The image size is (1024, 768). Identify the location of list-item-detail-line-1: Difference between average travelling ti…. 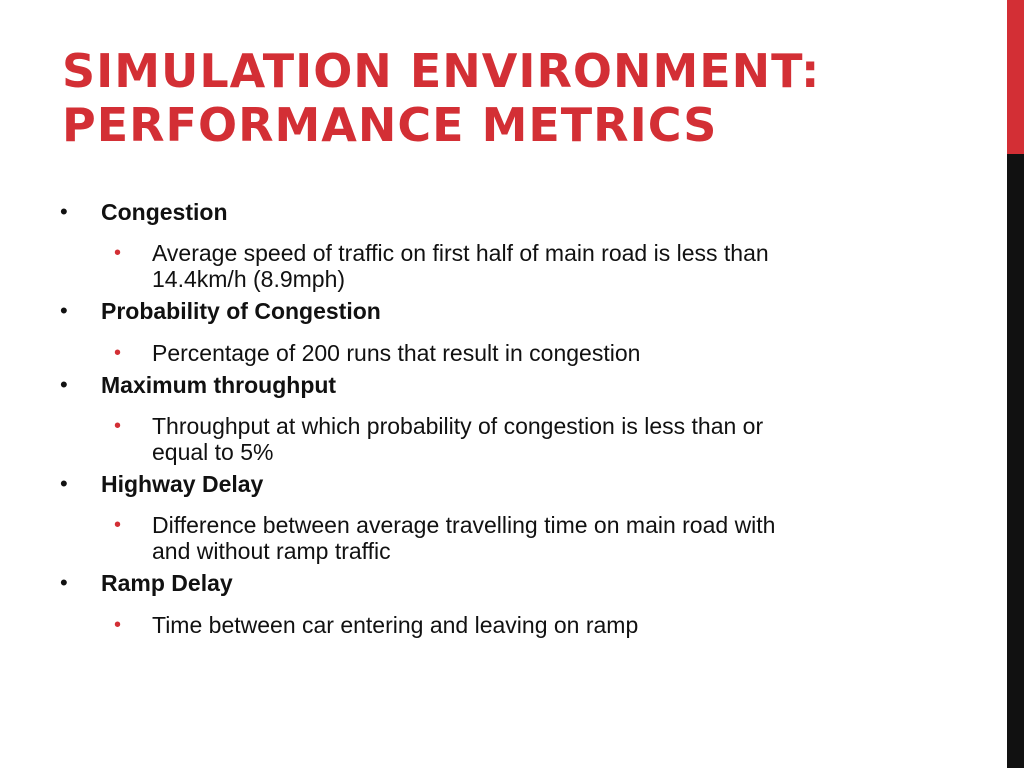
(464, 525).